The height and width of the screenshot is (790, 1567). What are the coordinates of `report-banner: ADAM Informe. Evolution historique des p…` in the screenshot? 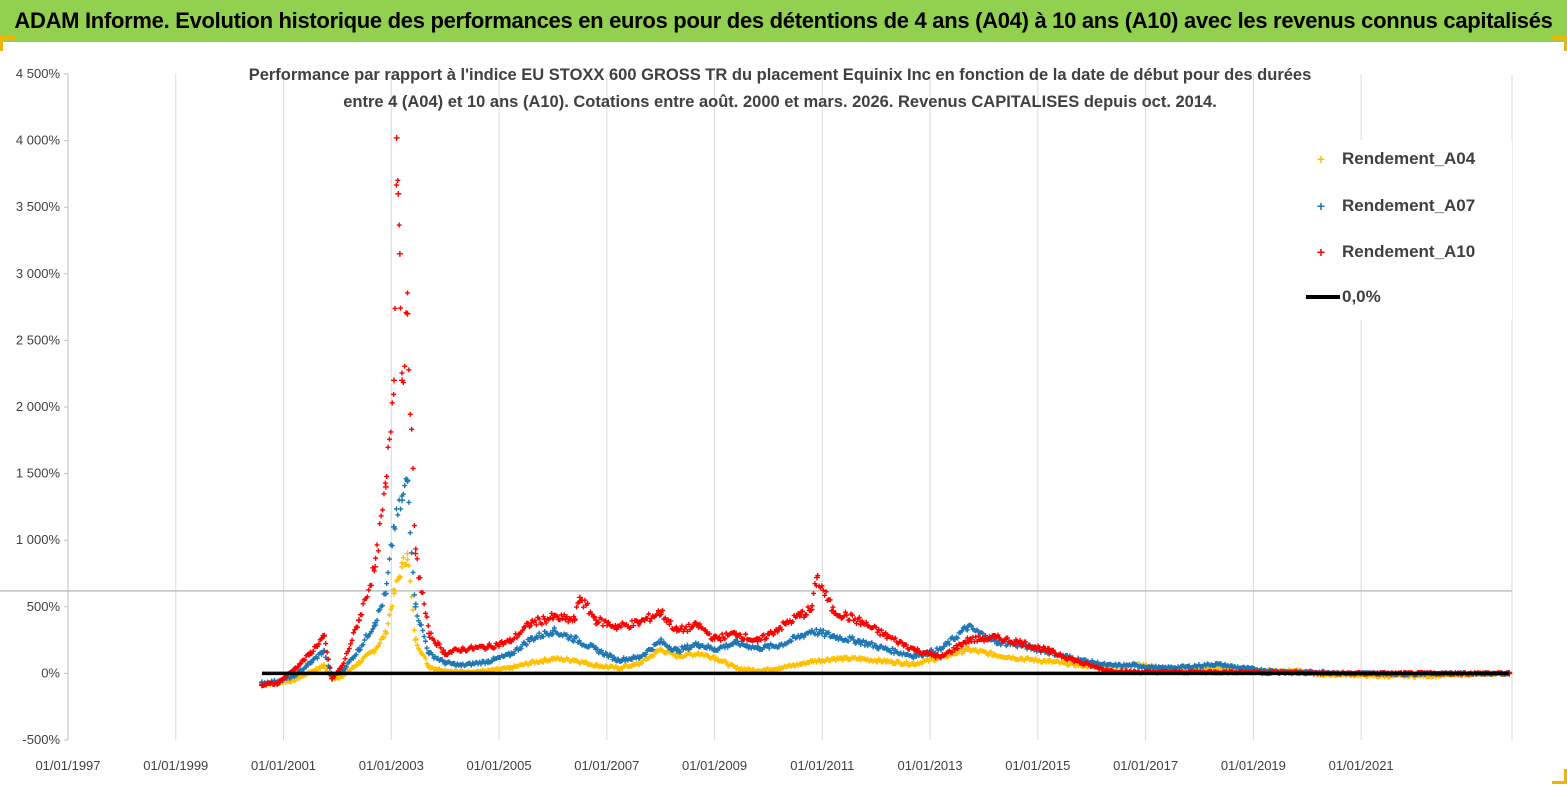 It's located at (783, 21).